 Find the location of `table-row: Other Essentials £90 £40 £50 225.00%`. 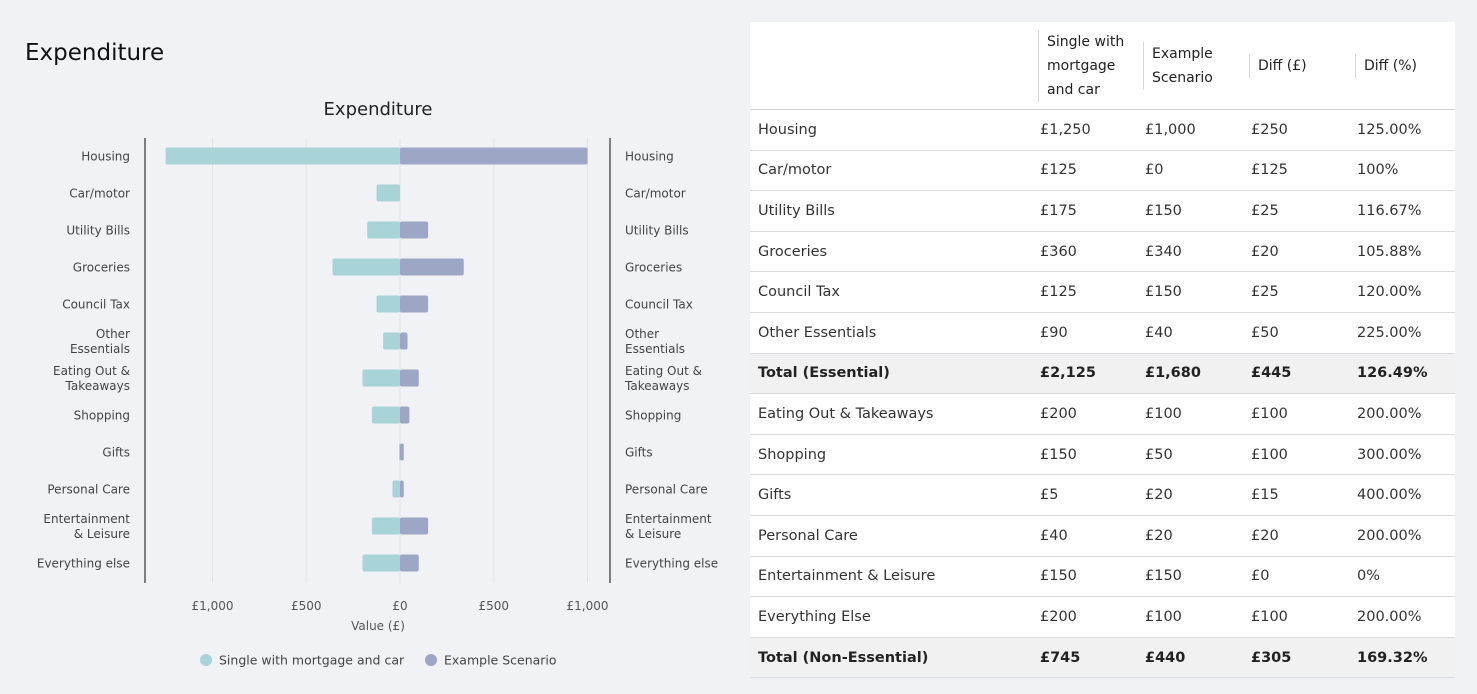

table-row: Other Essentials £90 £40 £50 225.00% is located at coordinates (1102, 333).